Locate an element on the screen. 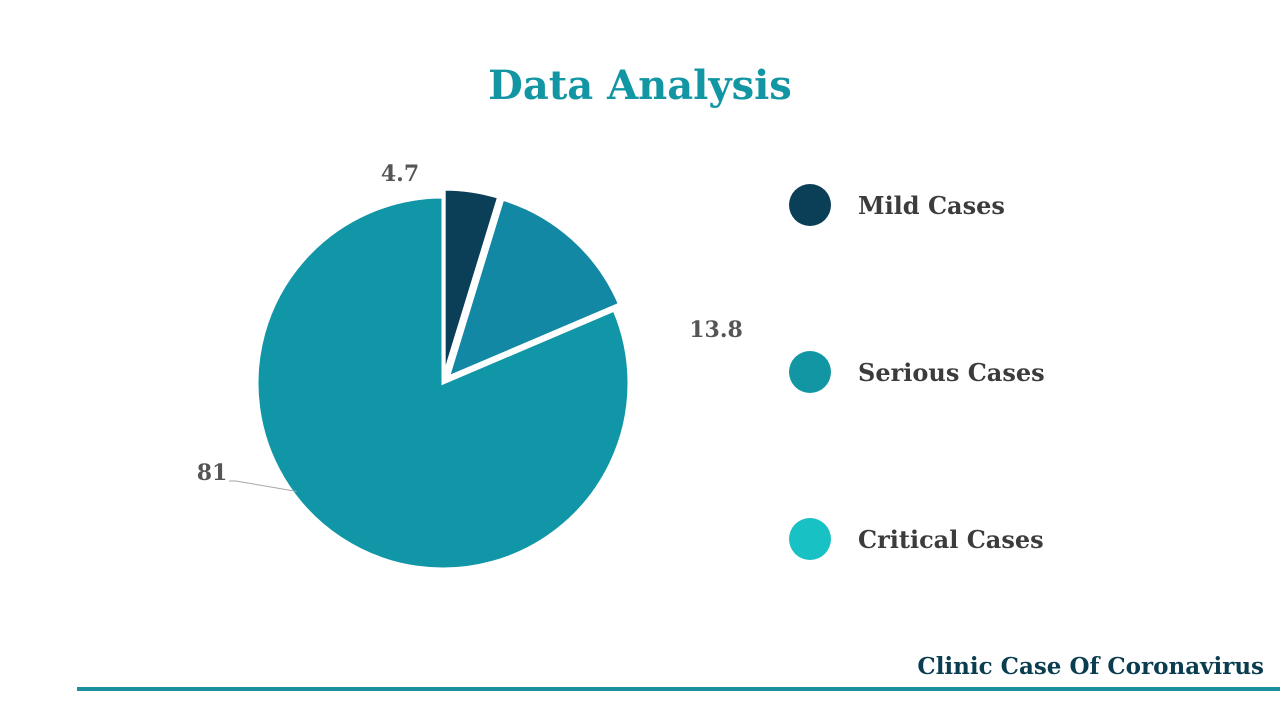  legend-item-mild: Mild Cases is located at coordinates (897, 205).